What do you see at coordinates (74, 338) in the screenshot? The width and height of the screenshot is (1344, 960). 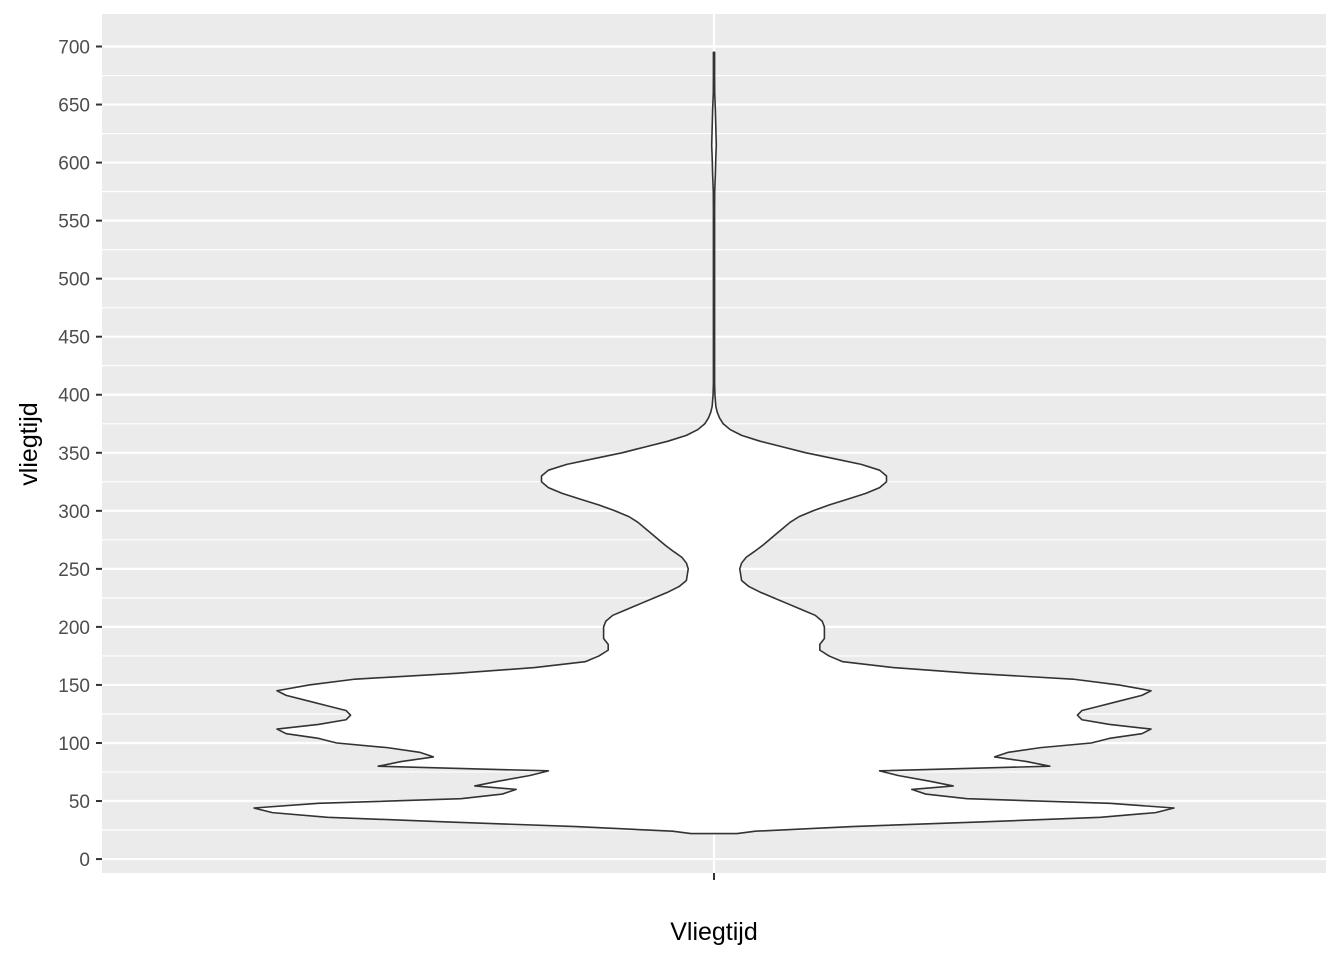 I see `y-tick-label: 450` at bounding box center [74, 338].